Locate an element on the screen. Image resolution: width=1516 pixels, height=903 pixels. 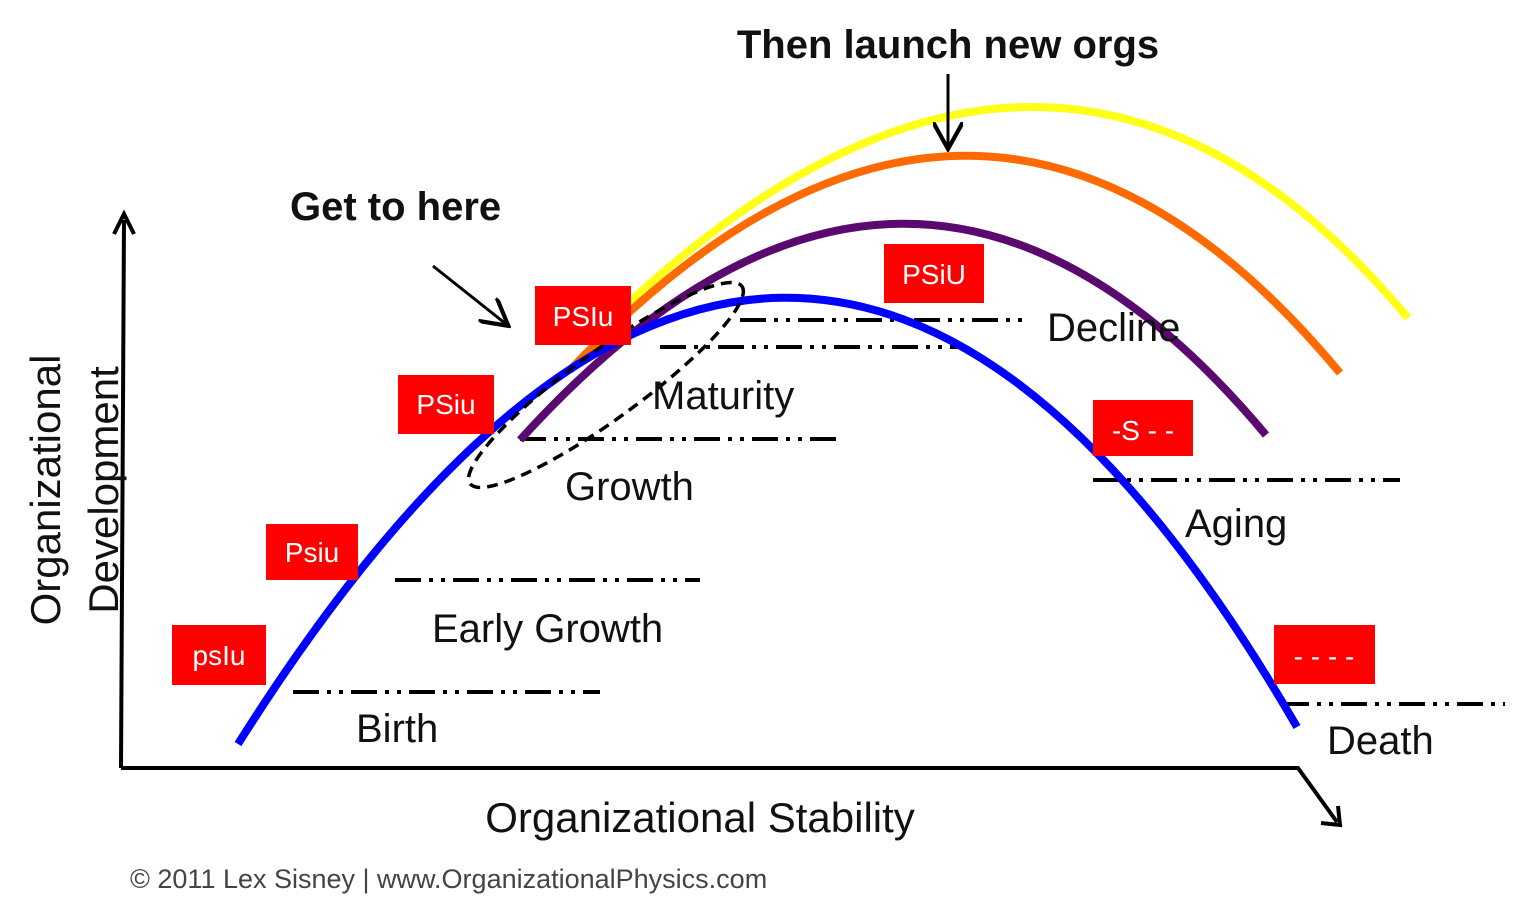
x-axis is located at coordinates (730, 795).